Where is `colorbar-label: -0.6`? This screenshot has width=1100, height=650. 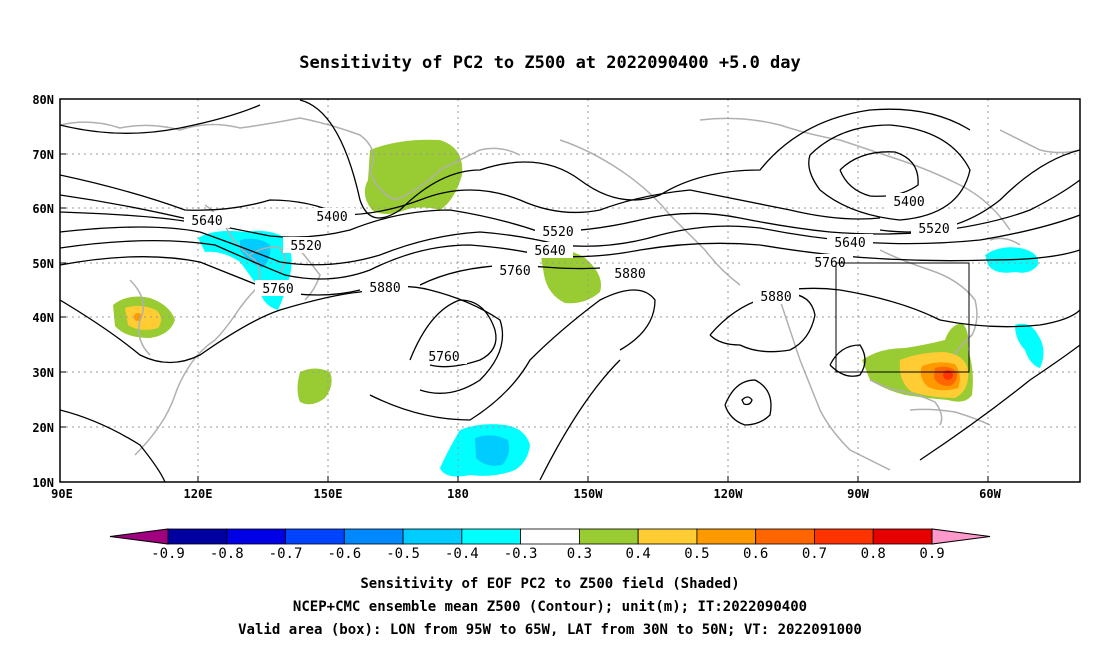
colorbar-label: -0.6 is located at coordinates (344, 554).